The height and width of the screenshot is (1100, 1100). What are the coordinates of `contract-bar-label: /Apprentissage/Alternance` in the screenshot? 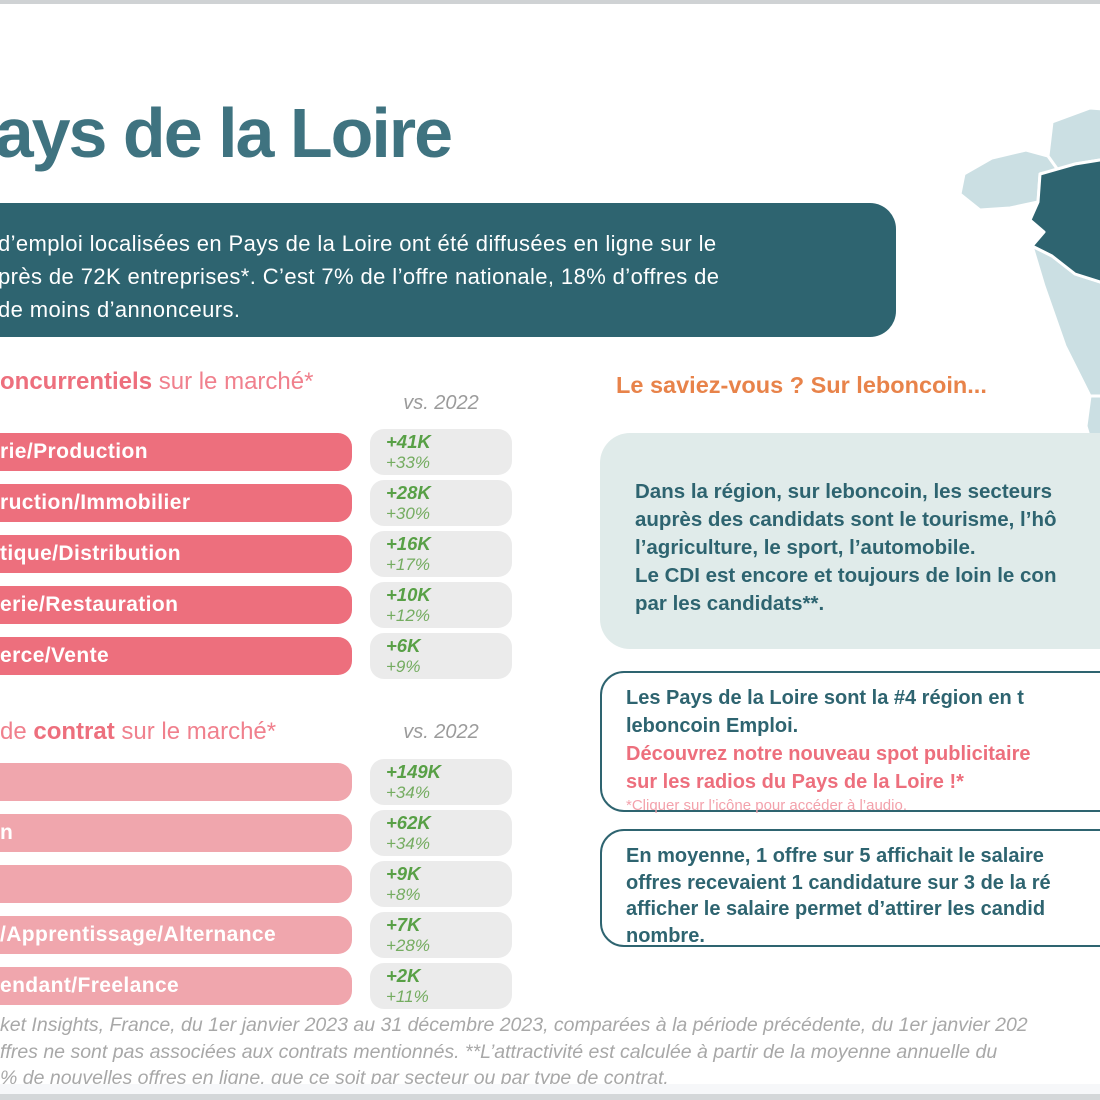 It's located at (138, 934).